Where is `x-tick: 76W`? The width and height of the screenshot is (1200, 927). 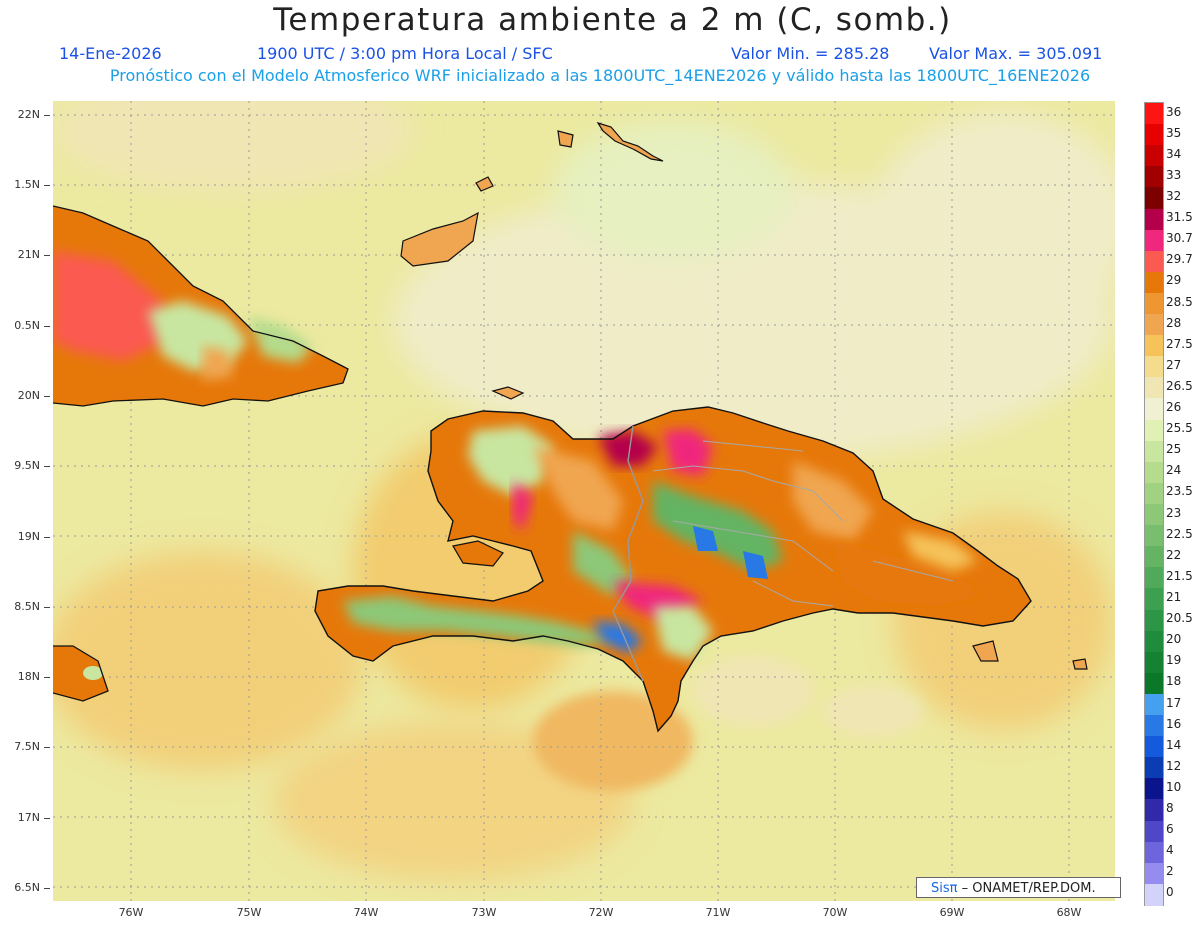
x-tick: 76W is located at coordinates (131, 912).